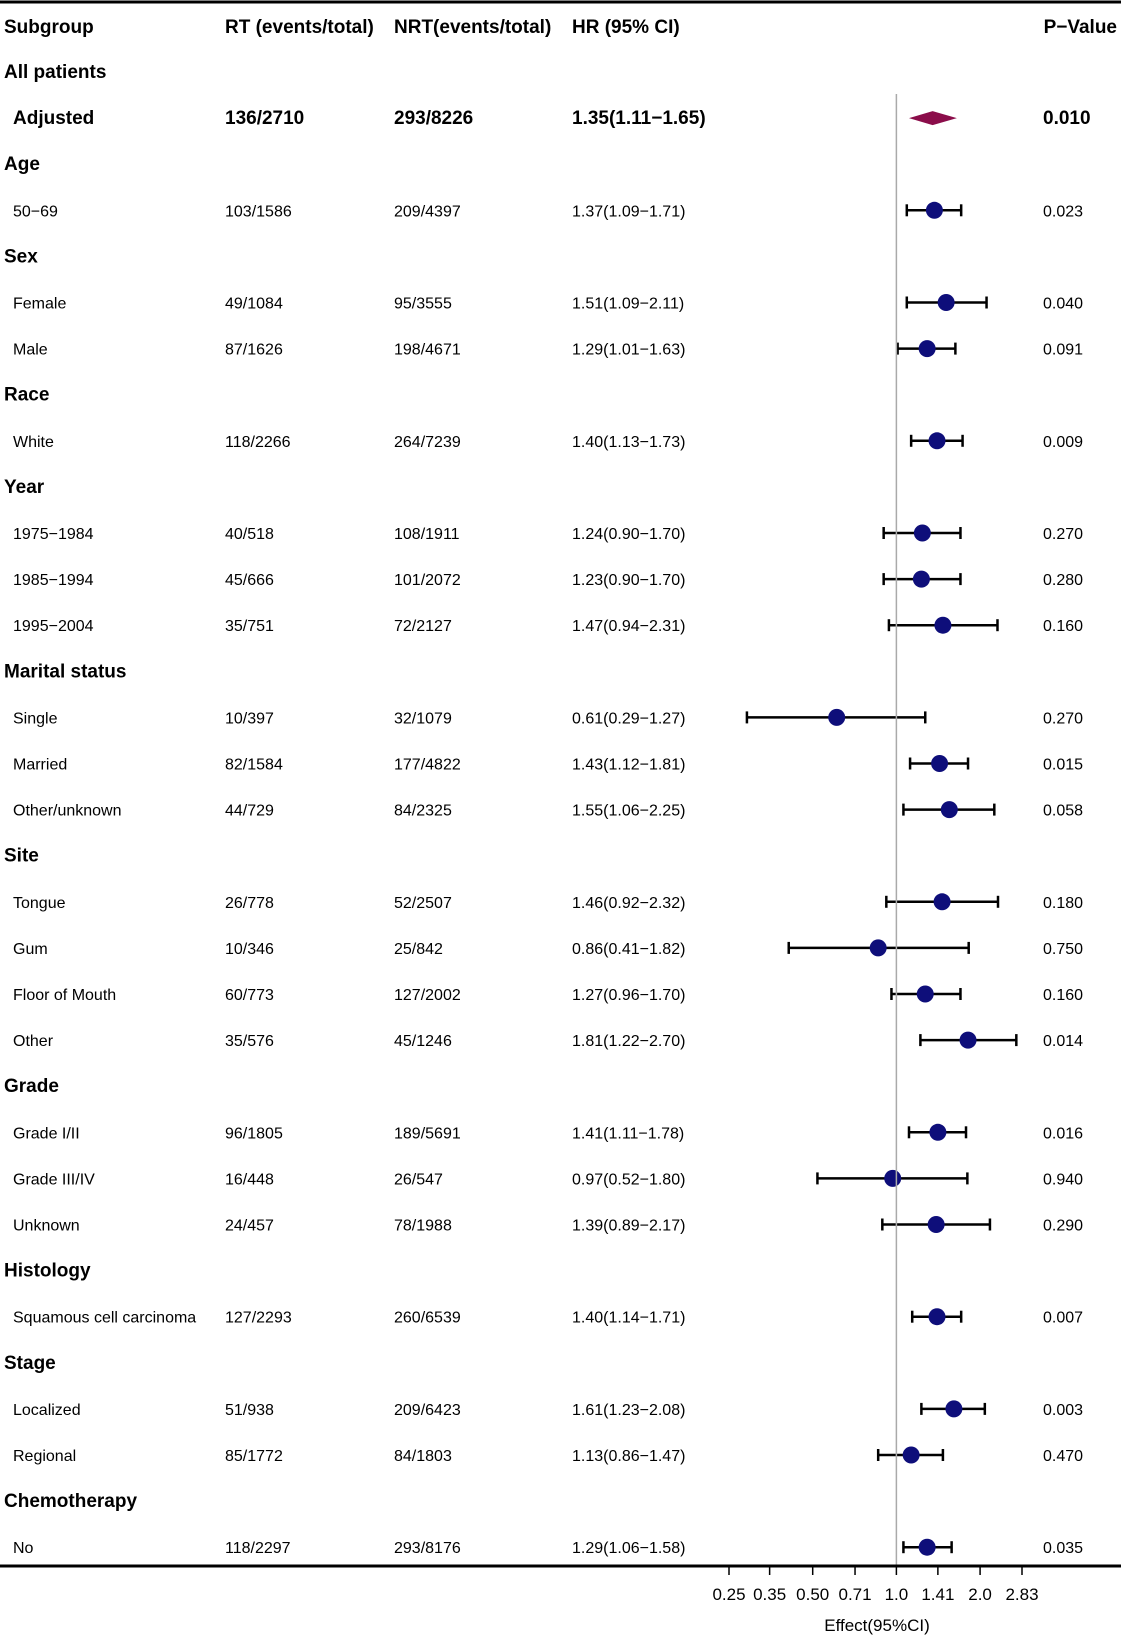 This screenshot has height=1637, width=1121. Describe the element at coordinates (264, 118) in the screenshot. I see `rt-events: 136/2710` at that location.